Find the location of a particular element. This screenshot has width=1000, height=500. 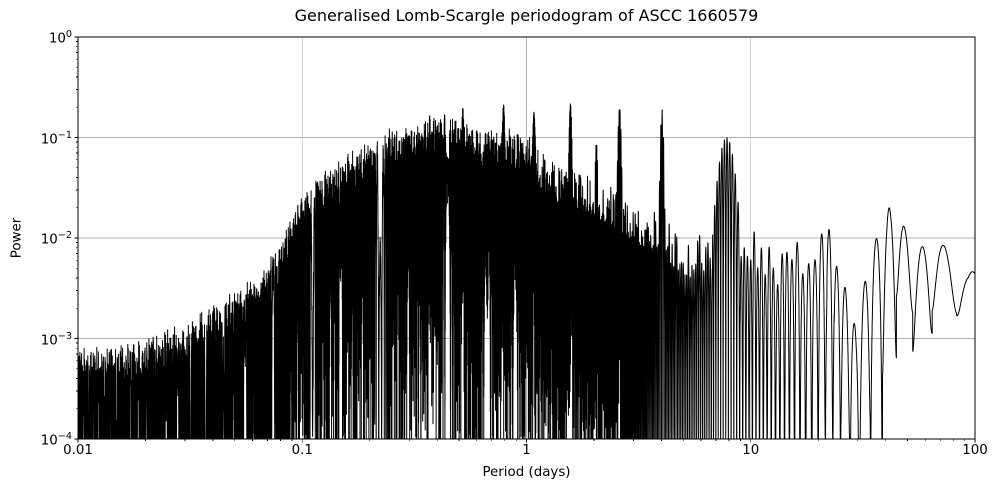

x-tick-label: 10 is located at coordinates (751, 450).